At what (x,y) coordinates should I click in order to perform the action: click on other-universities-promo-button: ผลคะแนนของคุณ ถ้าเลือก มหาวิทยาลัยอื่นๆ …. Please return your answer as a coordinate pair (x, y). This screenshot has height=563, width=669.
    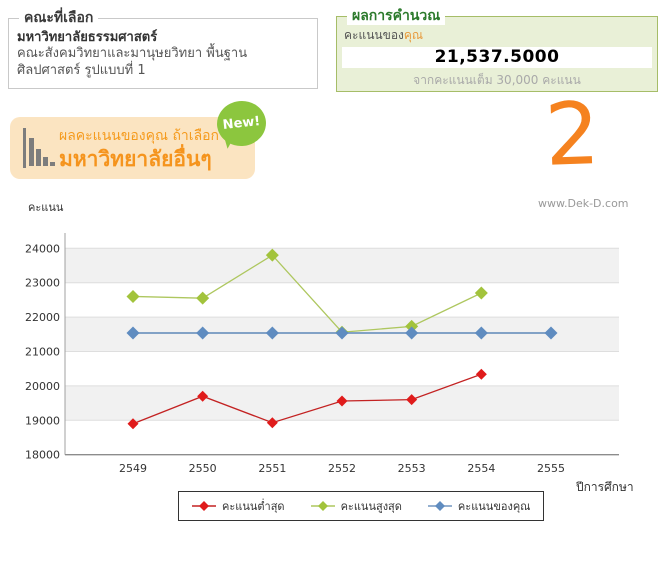
    Looking at the image, I should click on (139, 138).